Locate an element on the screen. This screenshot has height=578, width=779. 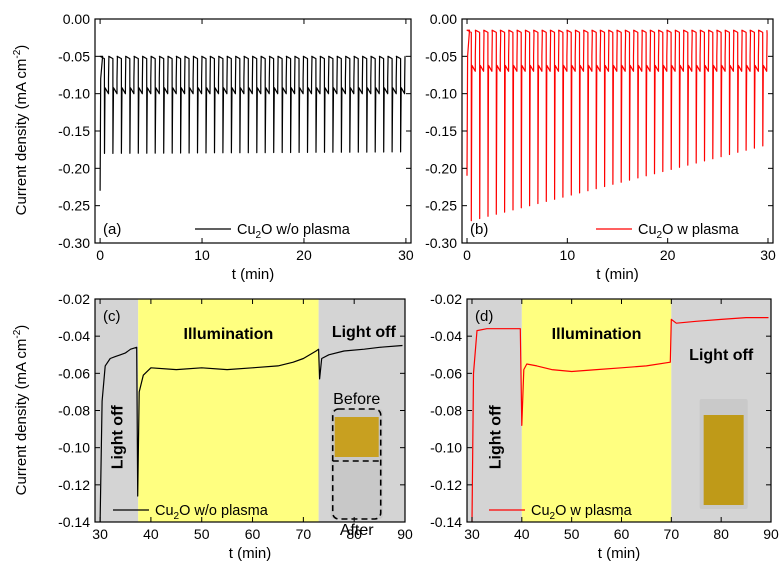
dashed-frame is located at coordinates (356, 464).